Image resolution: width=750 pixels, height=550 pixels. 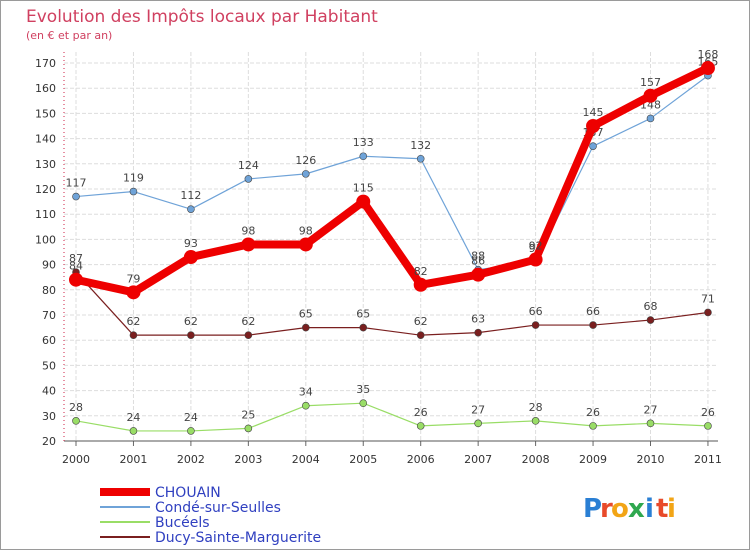 I want to click on x-tick-label: 2007, so click(x=478, y=459).